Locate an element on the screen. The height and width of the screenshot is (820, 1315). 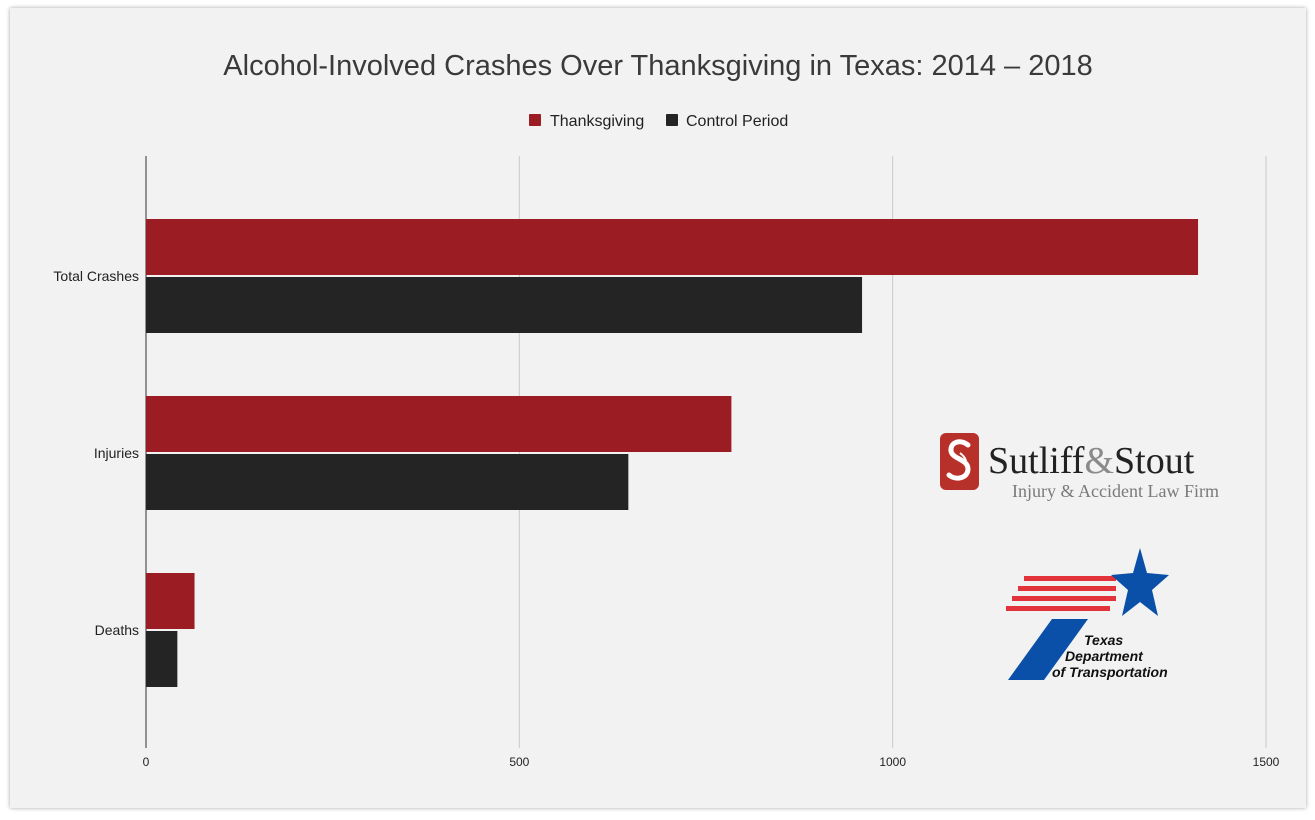
category-labels: Total Crashes Injuries Deaths is located at coordinates (96, 453).